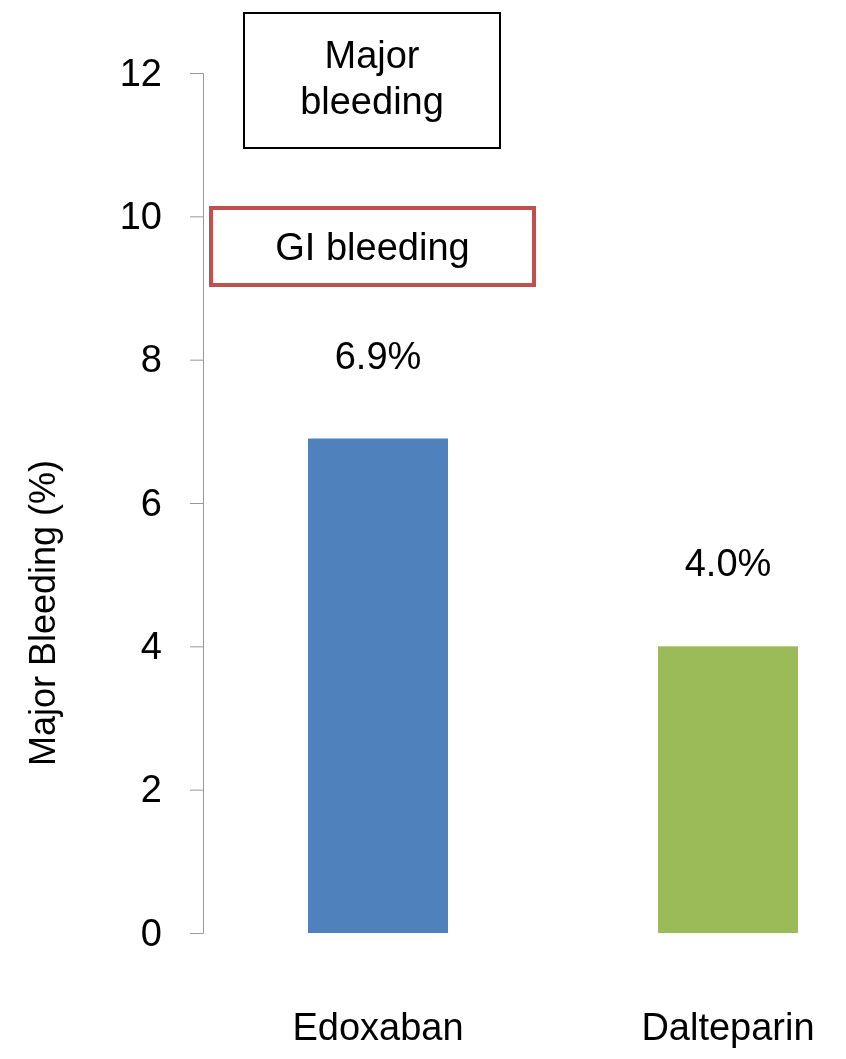  What do you see at coordinates (372, 247) in the screenshot?
I see `annotation: GI bleeding` at bounding box center [372, 247].